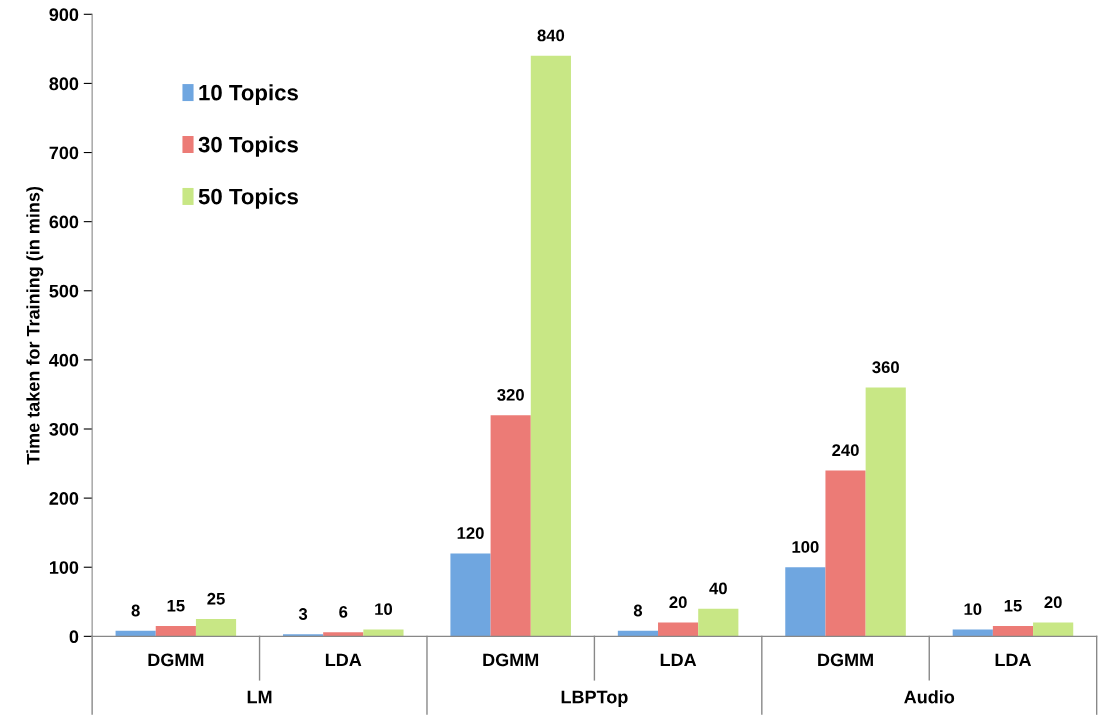 The image size is (1110, 715). I want to click on y-tick-label: 600, so click(64, 222).